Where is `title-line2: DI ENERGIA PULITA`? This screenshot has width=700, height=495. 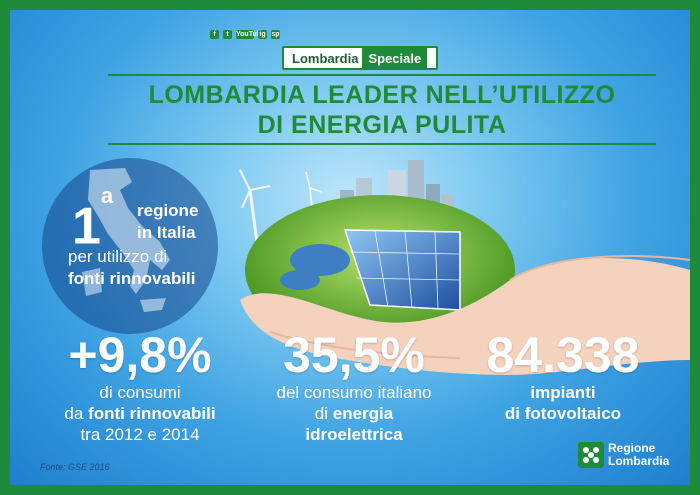
title-line2: DI ENERGIA PULITA is located at coordinates (382, 125).